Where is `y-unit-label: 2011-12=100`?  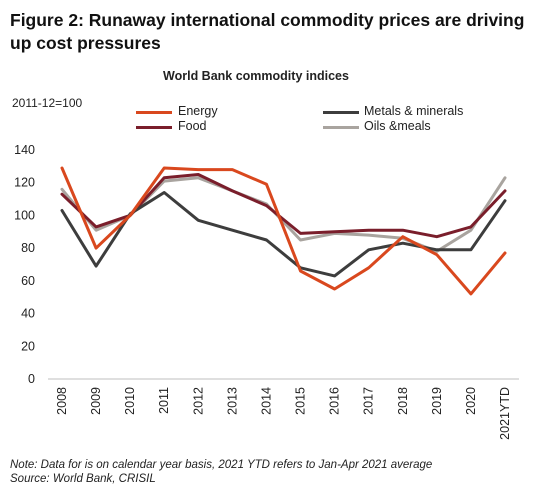 y-unit-label: 2011-12=100 is located at coordinates (47, 103).